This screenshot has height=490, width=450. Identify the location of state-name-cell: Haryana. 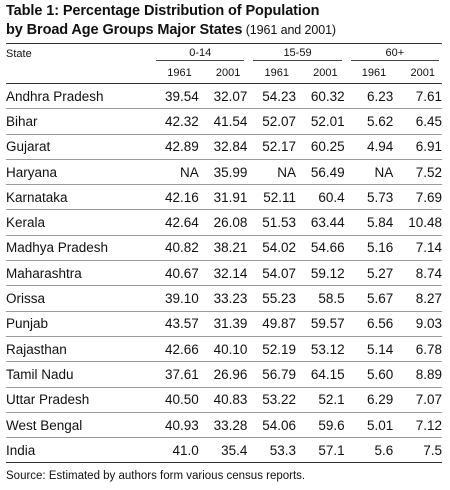
(32, 172).